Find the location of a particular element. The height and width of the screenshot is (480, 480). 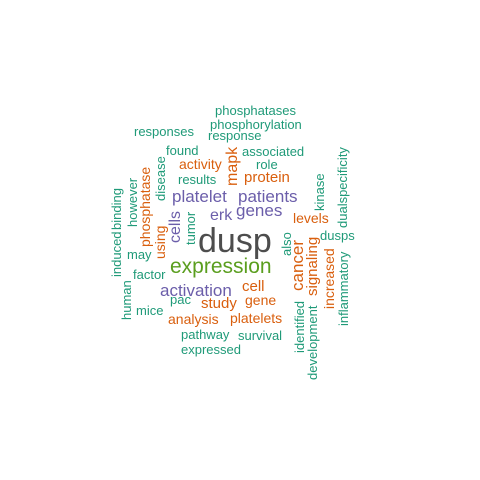

word-also: also is located at coordinates (286, 244).